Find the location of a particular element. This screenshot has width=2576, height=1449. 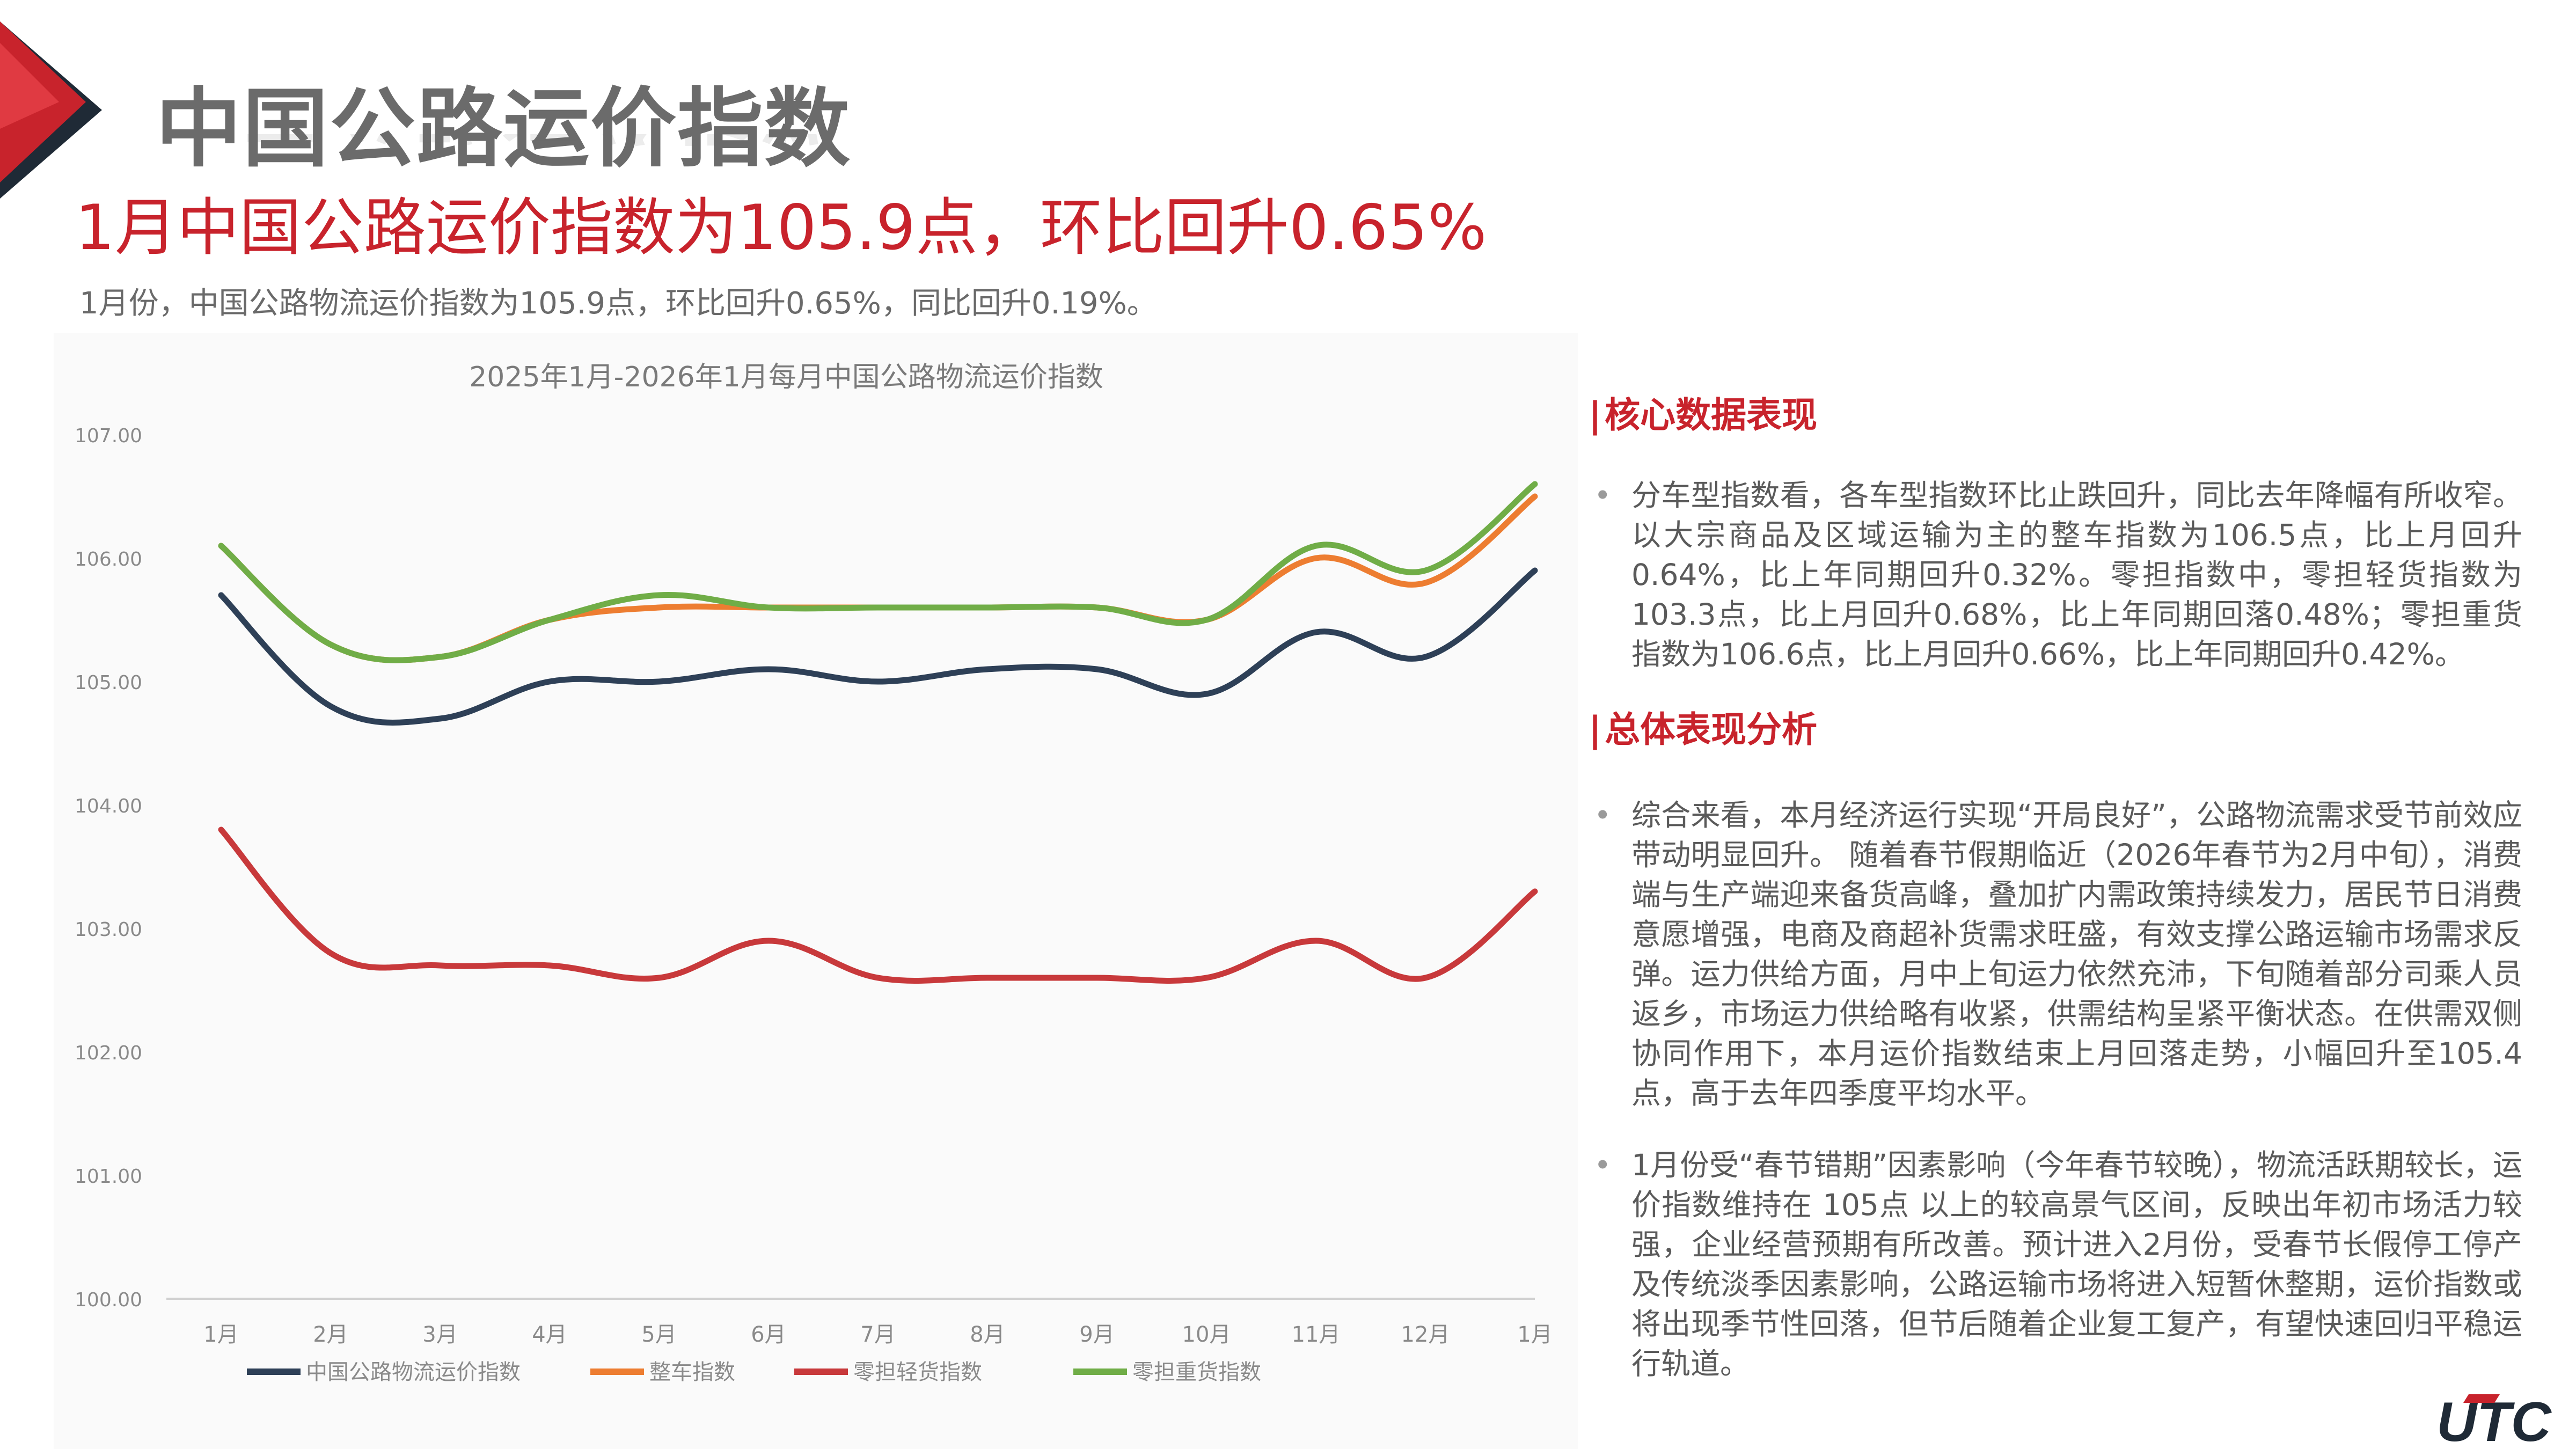

utc-logo: UTC is located at coordinates (2494, 1420).